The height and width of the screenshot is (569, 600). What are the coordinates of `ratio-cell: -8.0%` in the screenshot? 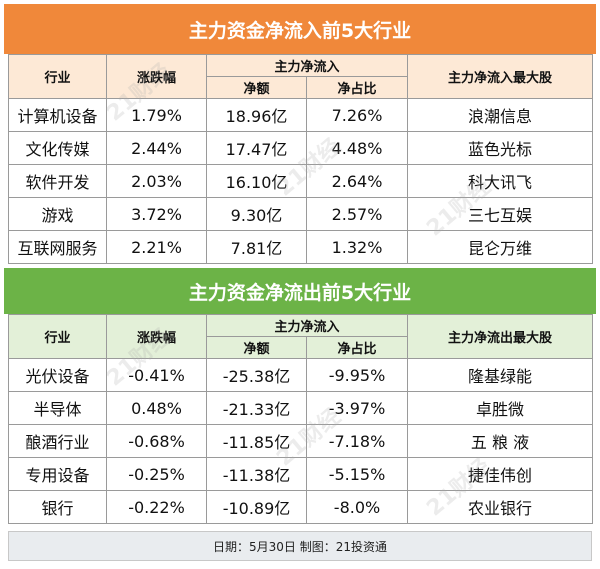 It's located at (357, 507).